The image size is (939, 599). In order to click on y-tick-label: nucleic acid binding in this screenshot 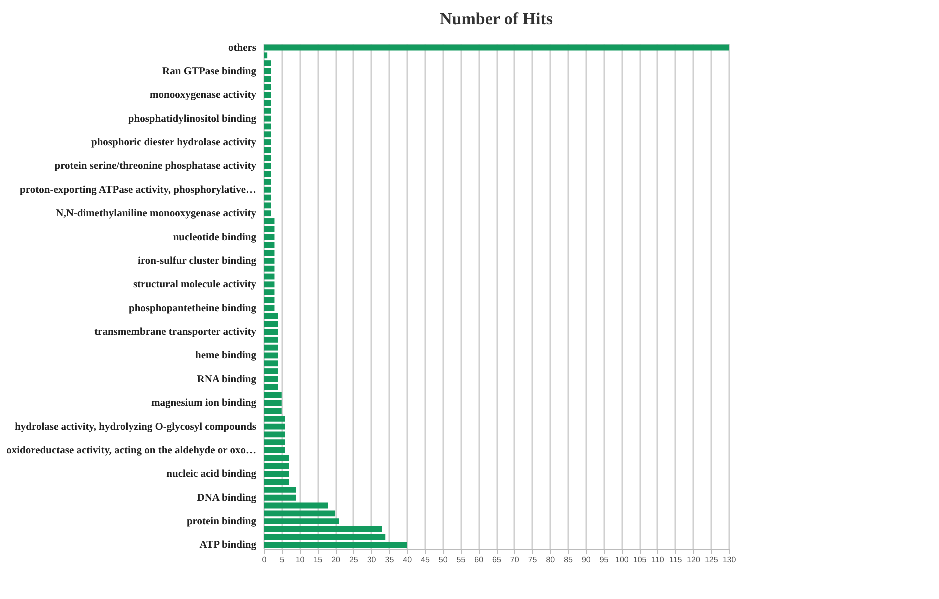, I will do `click(212, 474)`.